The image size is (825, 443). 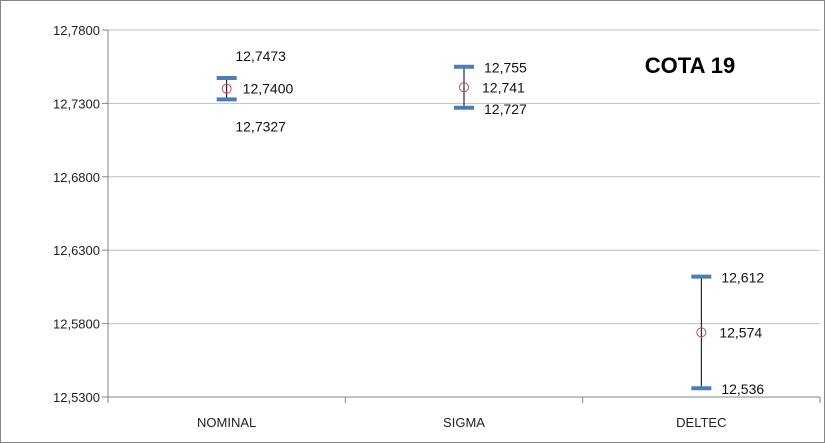 What do you see at coordinates (268, 89) in the screenshot?
I see `data-label-mid: 12,7400` at bounding box center [268, 89].